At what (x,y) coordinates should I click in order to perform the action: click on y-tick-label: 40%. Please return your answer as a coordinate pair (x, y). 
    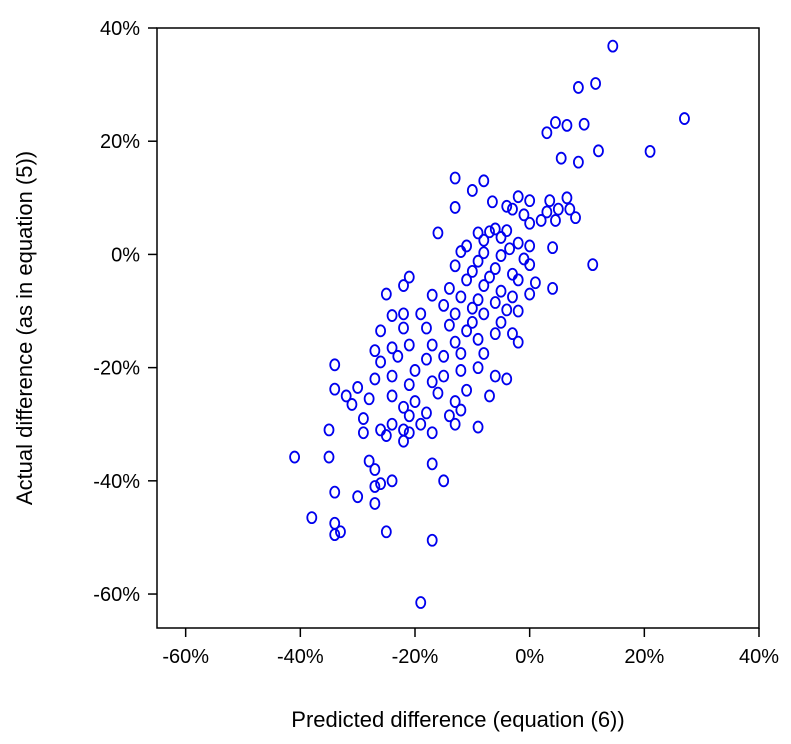
    Looking at the image, I should click on (120, 29).